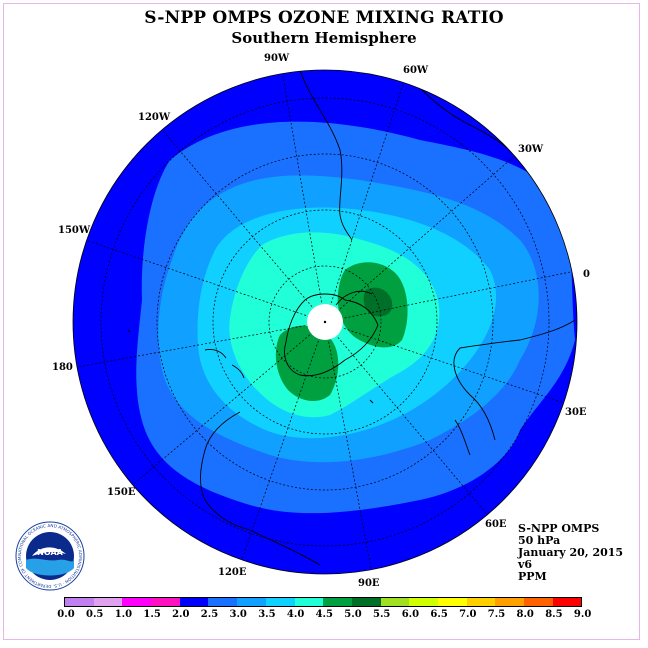 This screenshot has height=648, width=648. I want to click on colorbar-tick-label: 4.0, so click(295, 614).